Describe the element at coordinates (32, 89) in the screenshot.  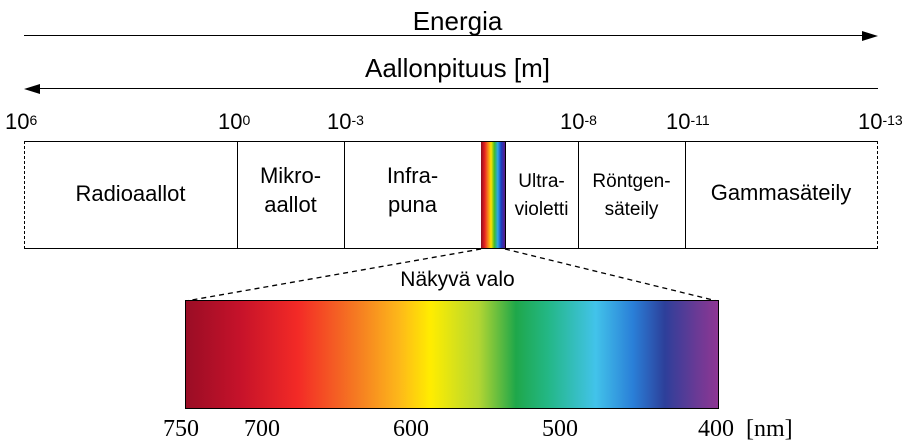
I see `wavelength-arrow-head-icon` at that location.